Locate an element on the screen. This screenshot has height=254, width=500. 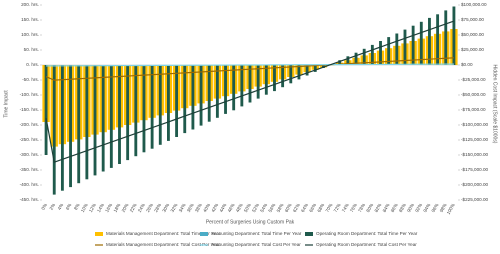
x-axis-title: Percent of Surgeries Using Custom Pak is located at coordinates (250, 222).